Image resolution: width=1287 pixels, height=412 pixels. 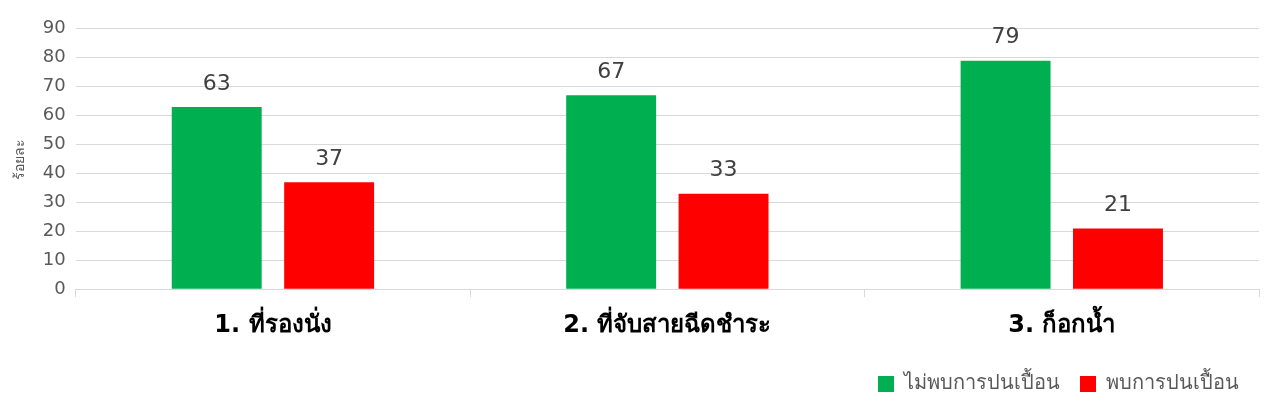 What do you see at coordinates (60, 287) in the screenshot?
I see `y-tick-label: 0` at bounding box center [60, 287].